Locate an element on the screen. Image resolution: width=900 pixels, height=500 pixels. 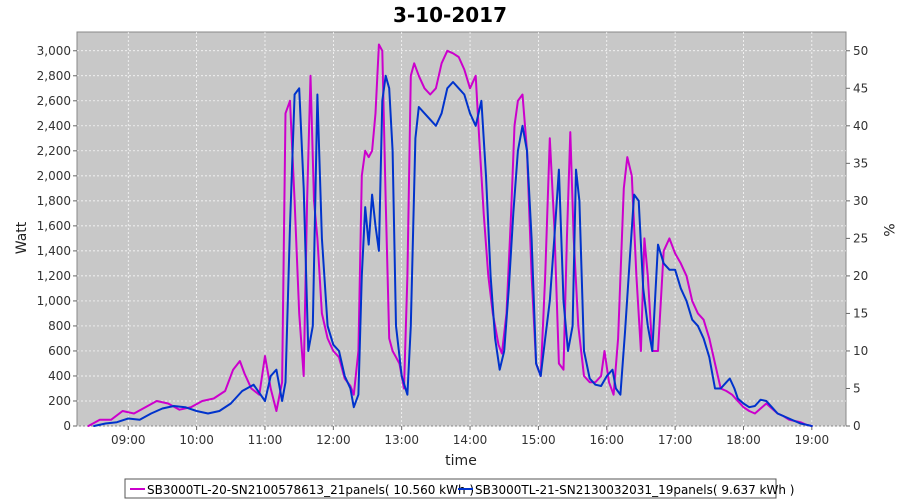
y2-tick-label: 40 is located at coordinates (860, 126).